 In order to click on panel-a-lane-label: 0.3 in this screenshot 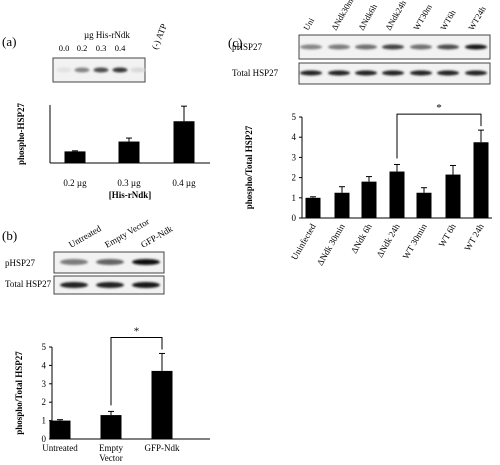, I will do `click(101, 48)`.